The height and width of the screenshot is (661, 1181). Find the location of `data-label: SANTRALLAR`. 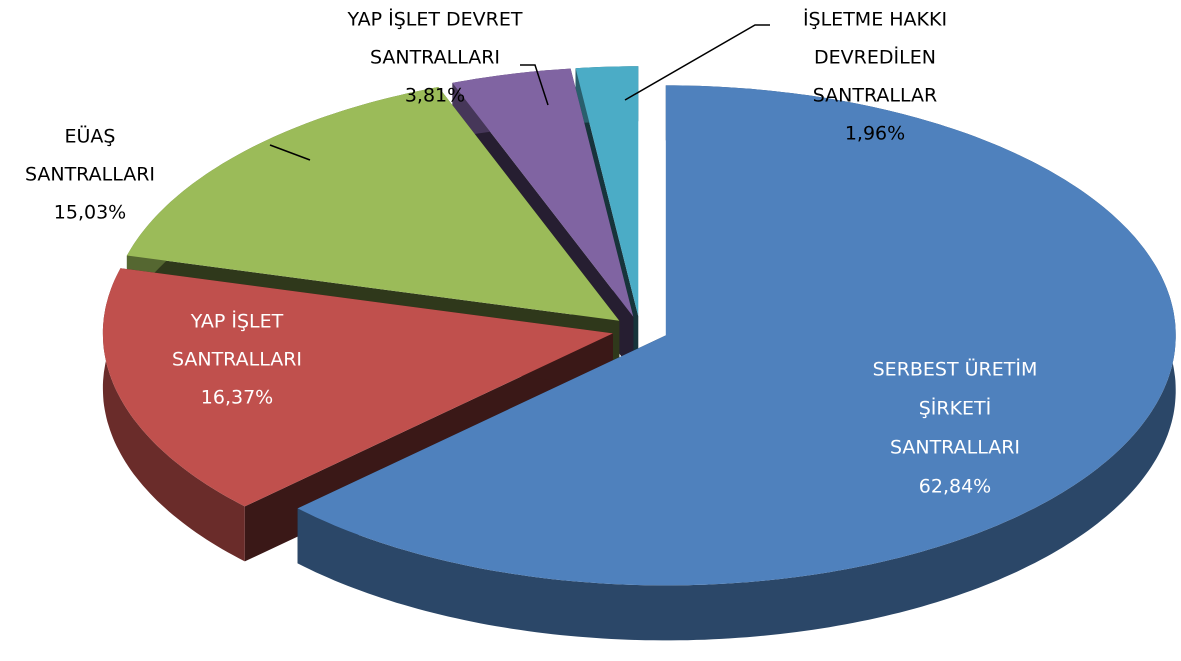

data-label: SANTRALLAR is located at coordinates (875, 96).